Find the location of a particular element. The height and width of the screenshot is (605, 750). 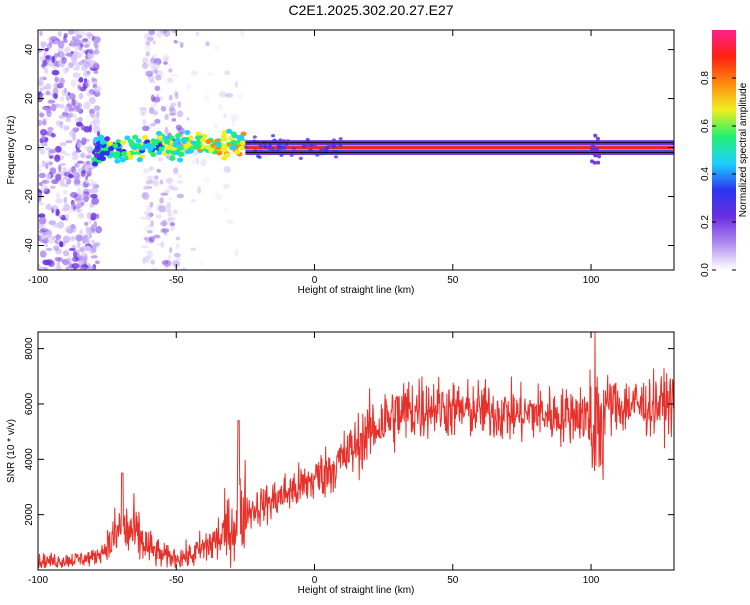

x-tick-label: -50 is located at coordinates (176, 580).